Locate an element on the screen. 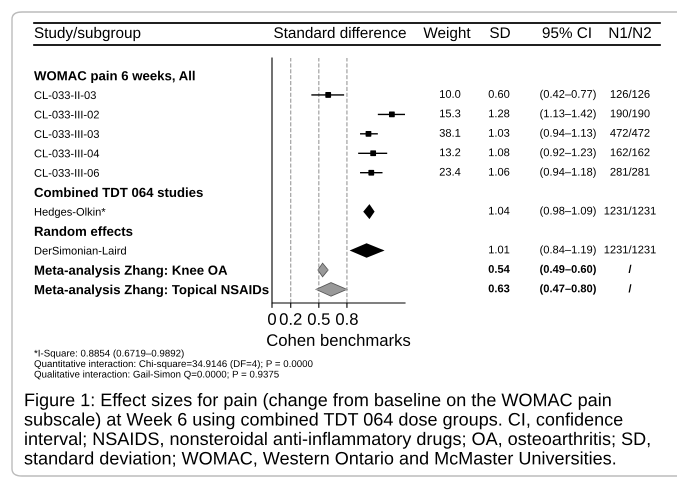  text: Standard difference is located at coordinates (340, 32).